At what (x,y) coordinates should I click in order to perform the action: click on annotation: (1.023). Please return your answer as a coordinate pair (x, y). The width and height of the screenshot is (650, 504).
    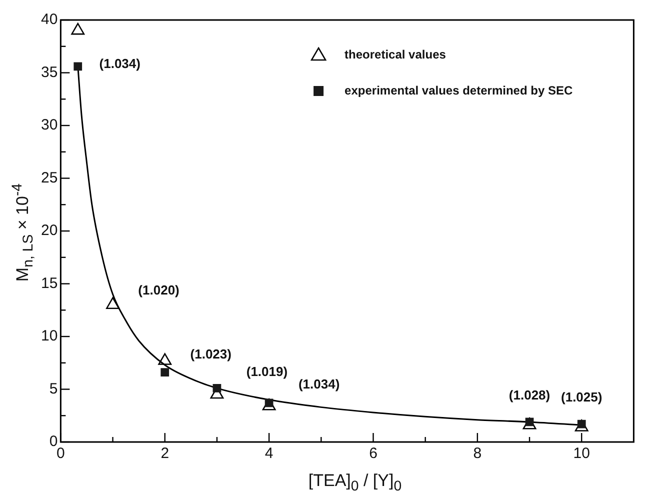
    Looking at the image, I should click on (211, 354).